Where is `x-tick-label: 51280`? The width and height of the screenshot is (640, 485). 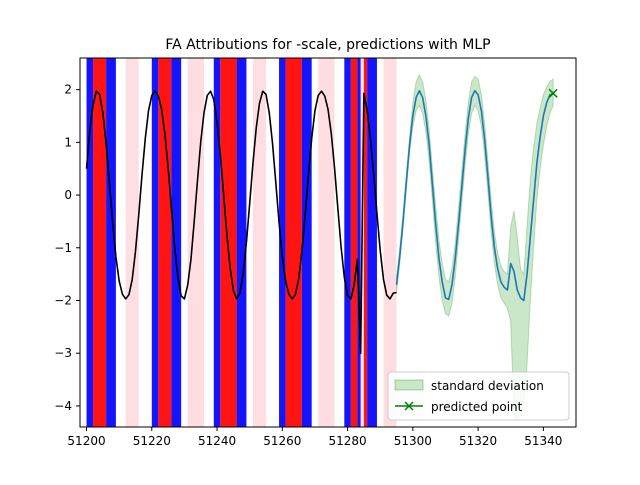
x-tick-label: 51280 is located at coordinates (347, 441).